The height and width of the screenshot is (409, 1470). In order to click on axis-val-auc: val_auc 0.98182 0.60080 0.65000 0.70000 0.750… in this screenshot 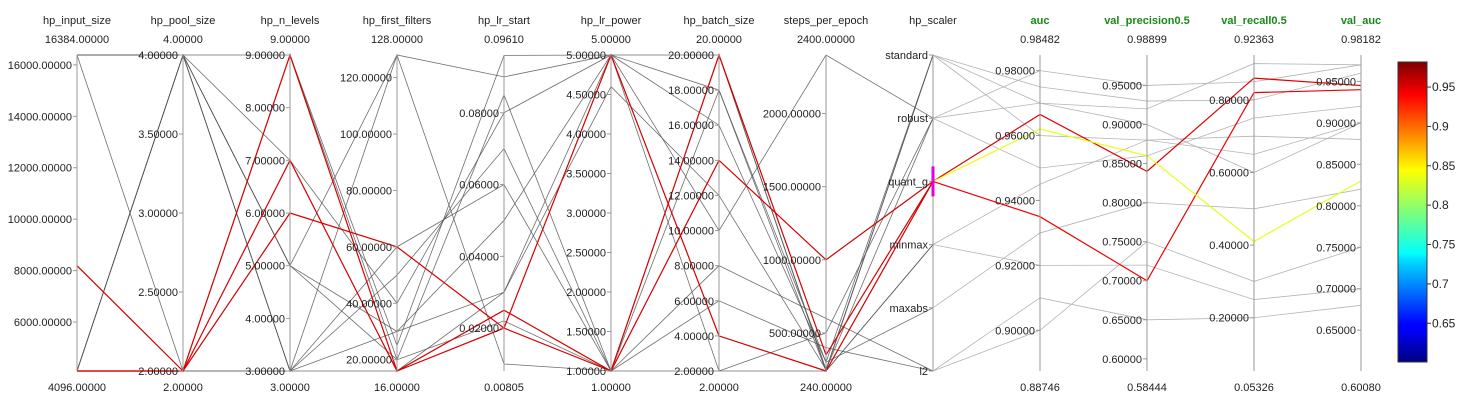, I will do `click(1348, 204)`.